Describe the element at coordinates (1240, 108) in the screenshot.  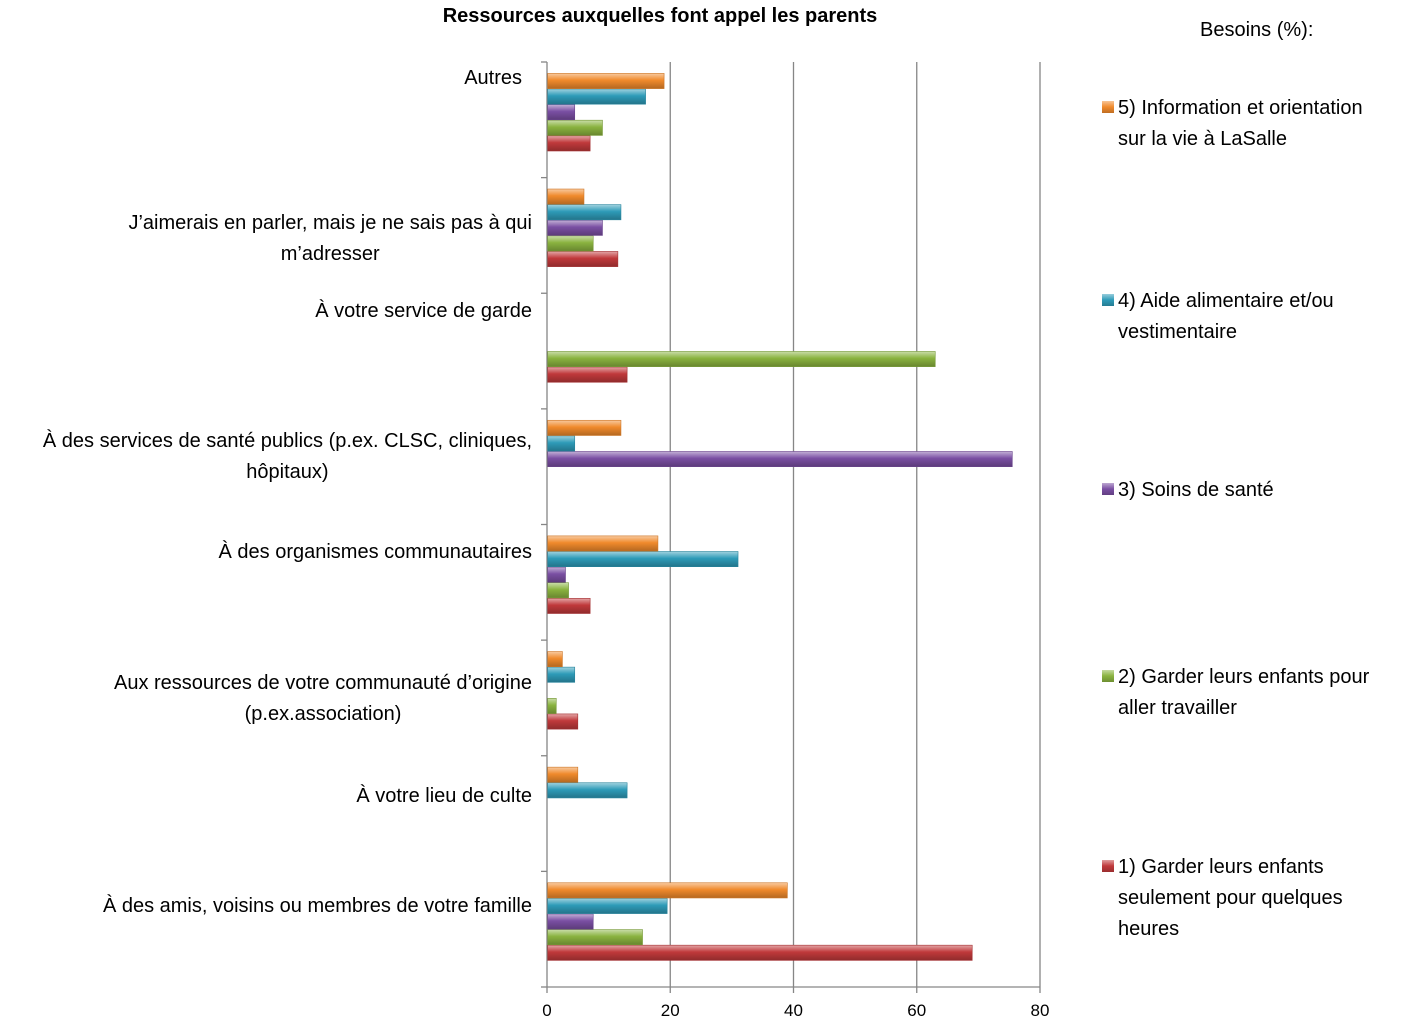
I see `legend-label-line: 5) Information et orientation` at that location.